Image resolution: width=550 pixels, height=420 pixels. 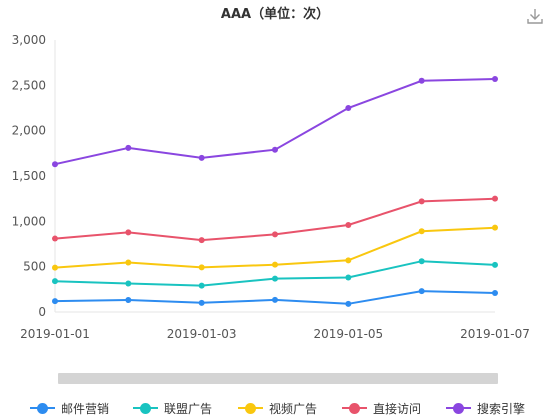 I want to click on chart-title: AAA（单位：次）, so click(x=275, y=14).